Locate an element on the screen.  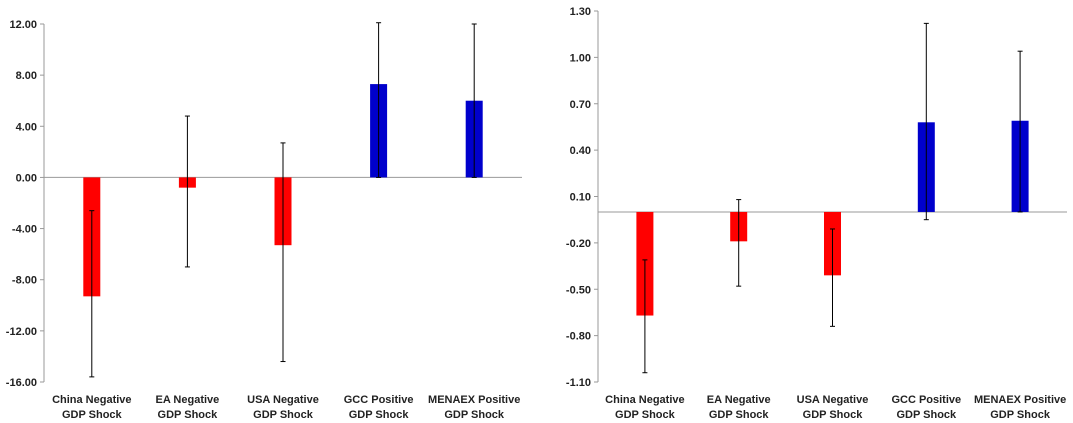
y-tick-label: -0.20 is located at coordinates (578, 244).